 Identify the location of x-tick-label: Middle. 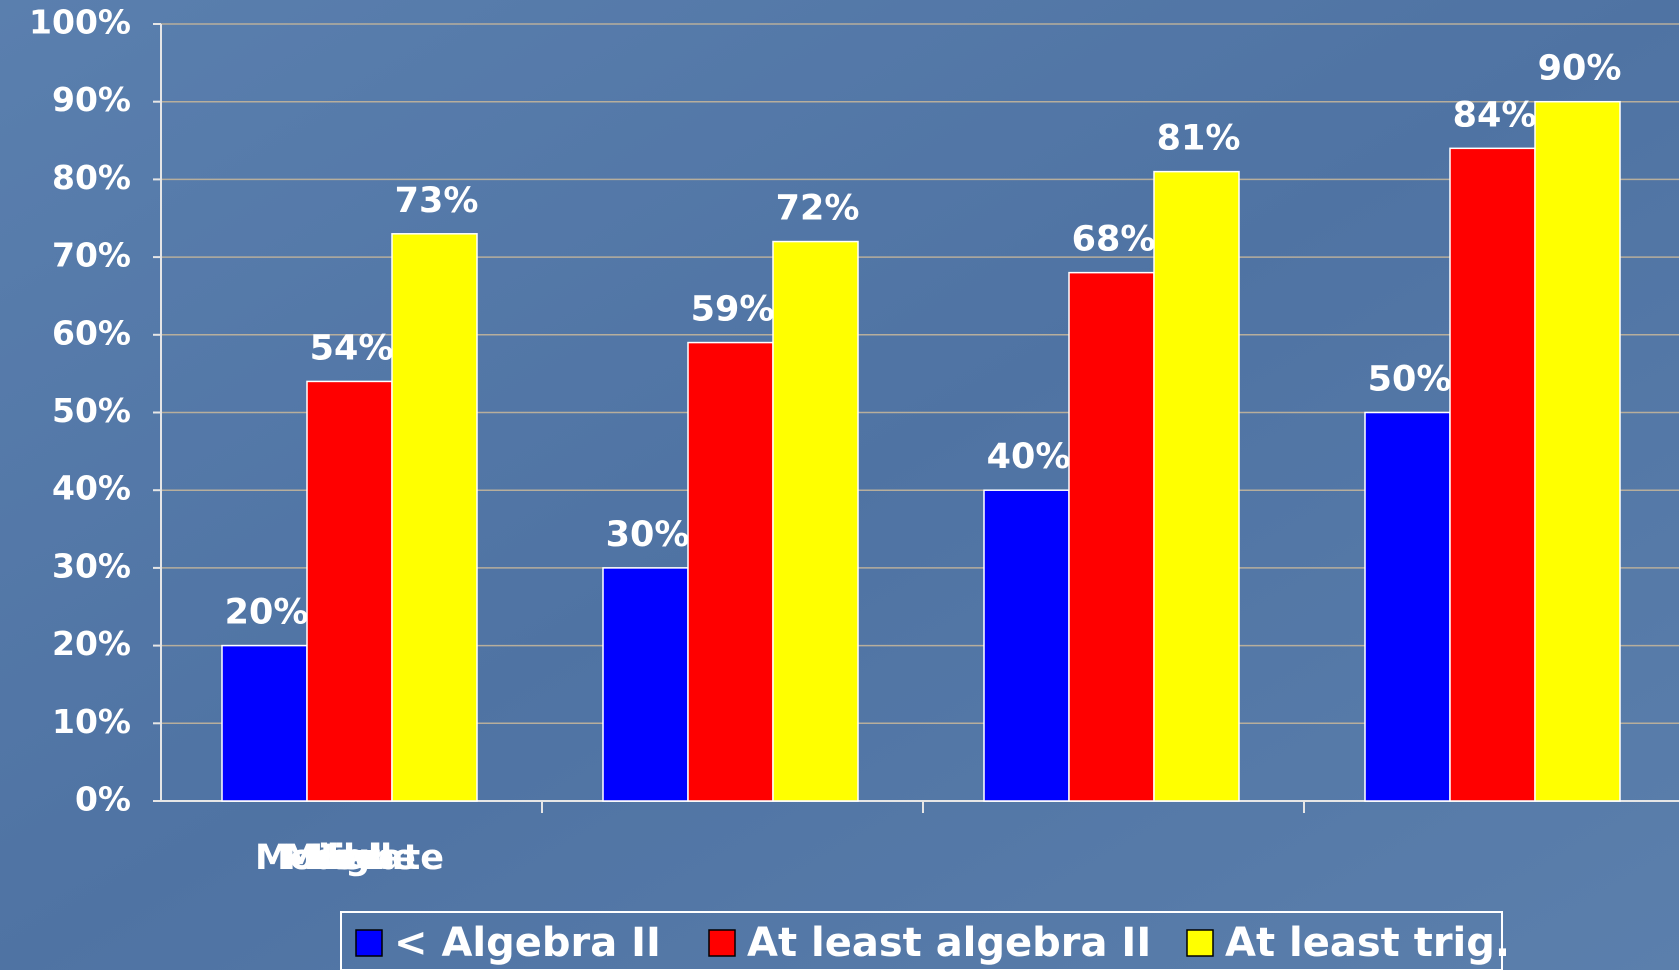
(349, 858).